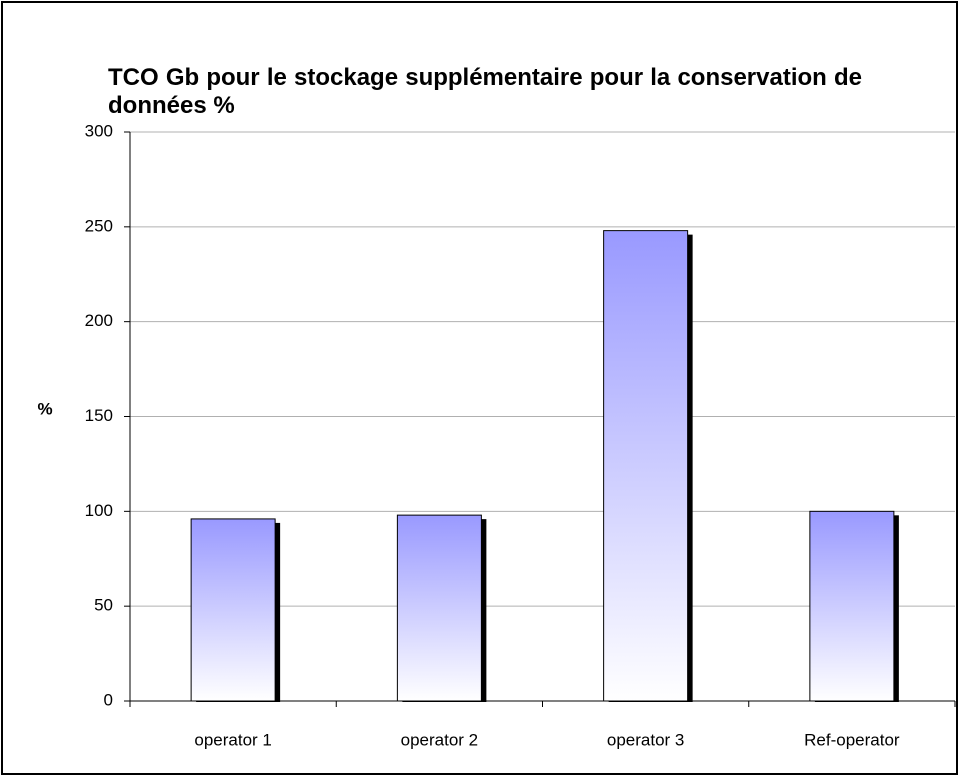  What do you see at coordinates (99, 415) in the screenshot?
I see `y-tick-label: 150` at bounding box center [99, 415].